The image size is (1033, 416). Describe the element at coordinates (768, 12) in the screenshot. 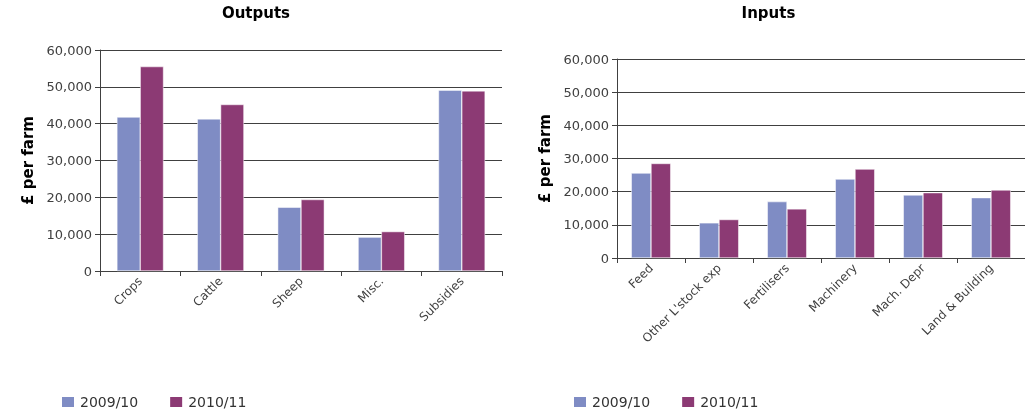

I see `chart-title: Inputs` at that location.